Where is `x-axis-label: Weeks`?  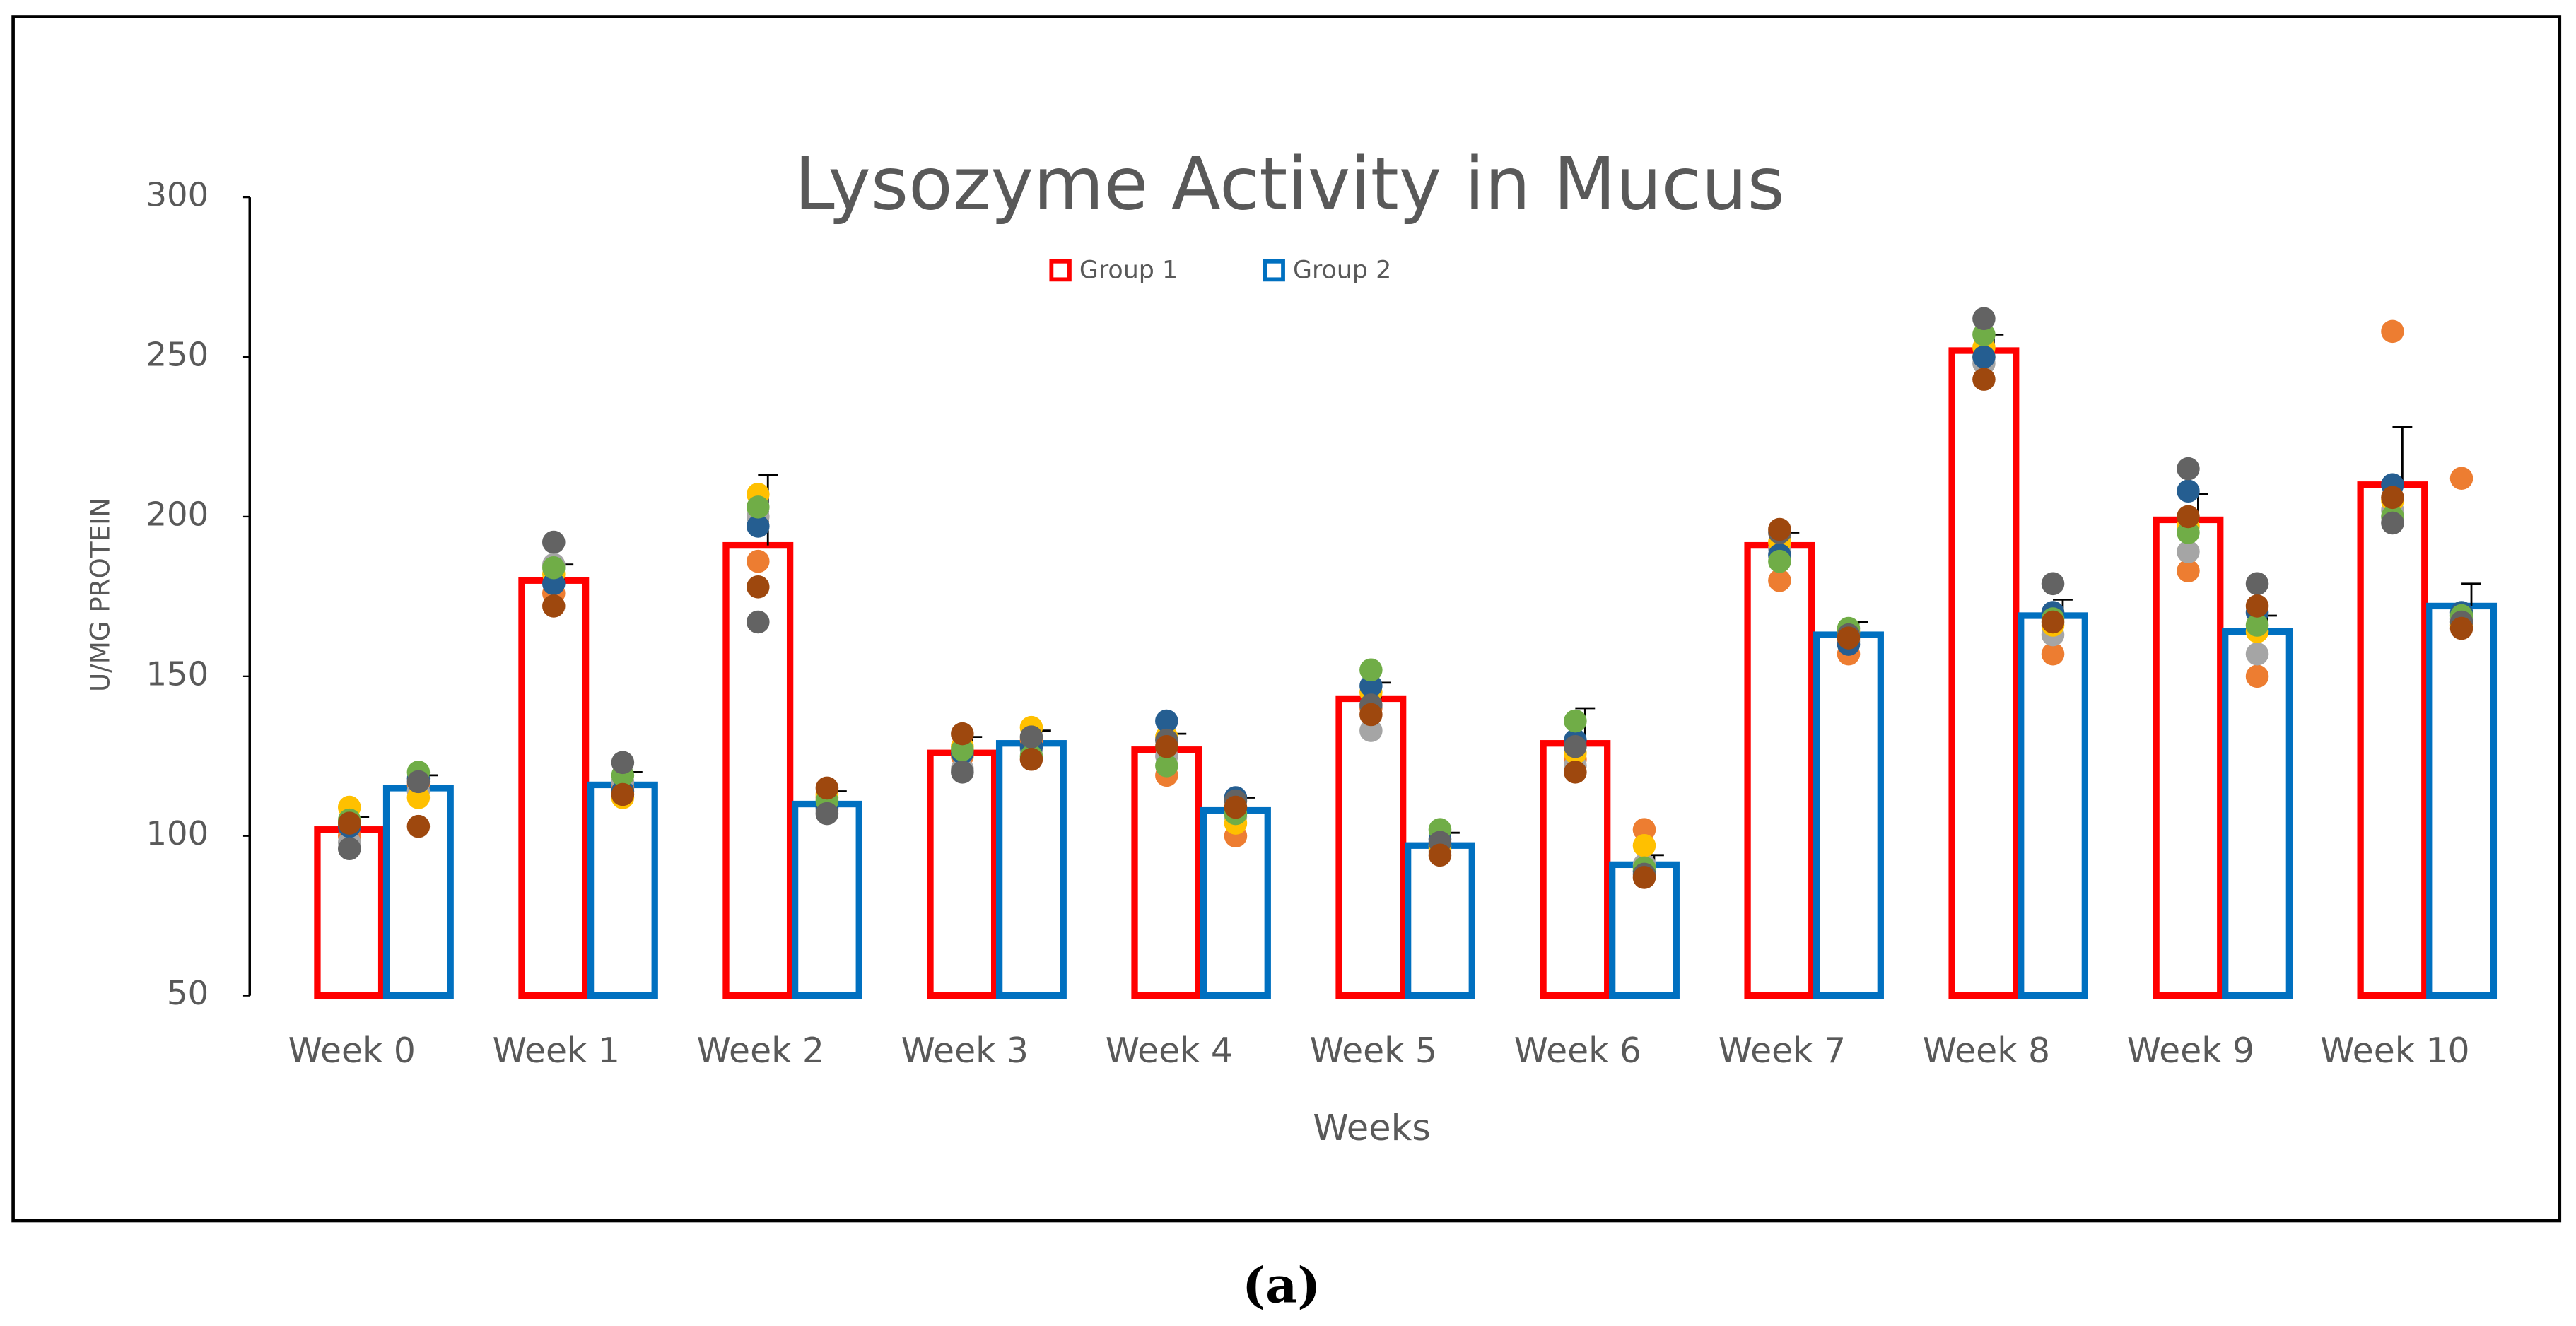
x-axis-label: Weeks is located at coordinates (1372, 1128).